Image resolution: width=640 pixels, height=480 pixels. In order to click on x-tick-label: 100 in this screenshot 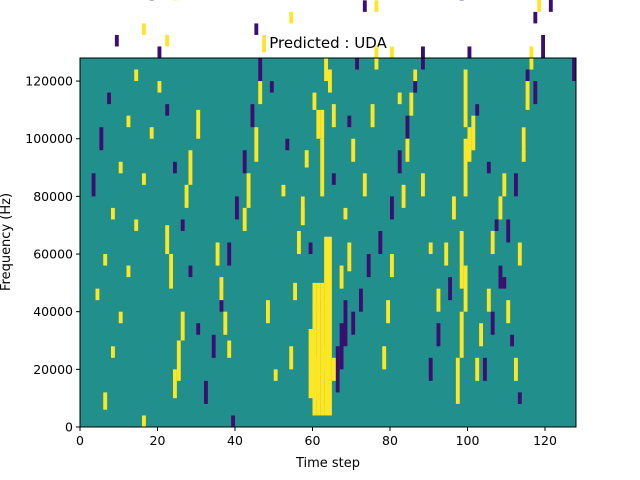, I will do `click(468, 440)`.